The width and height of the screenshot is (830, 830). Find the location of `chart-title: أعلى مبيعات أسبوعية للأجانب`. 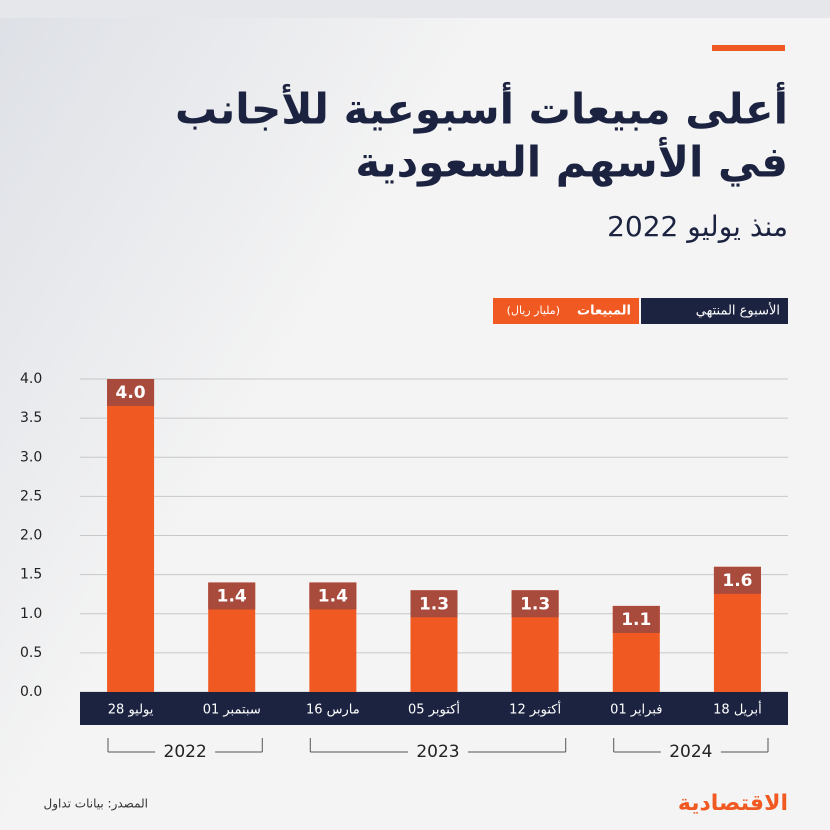

chart-title: أعلى مبيعات أسبوعية للأجانب is located at coordinates (481, 108).